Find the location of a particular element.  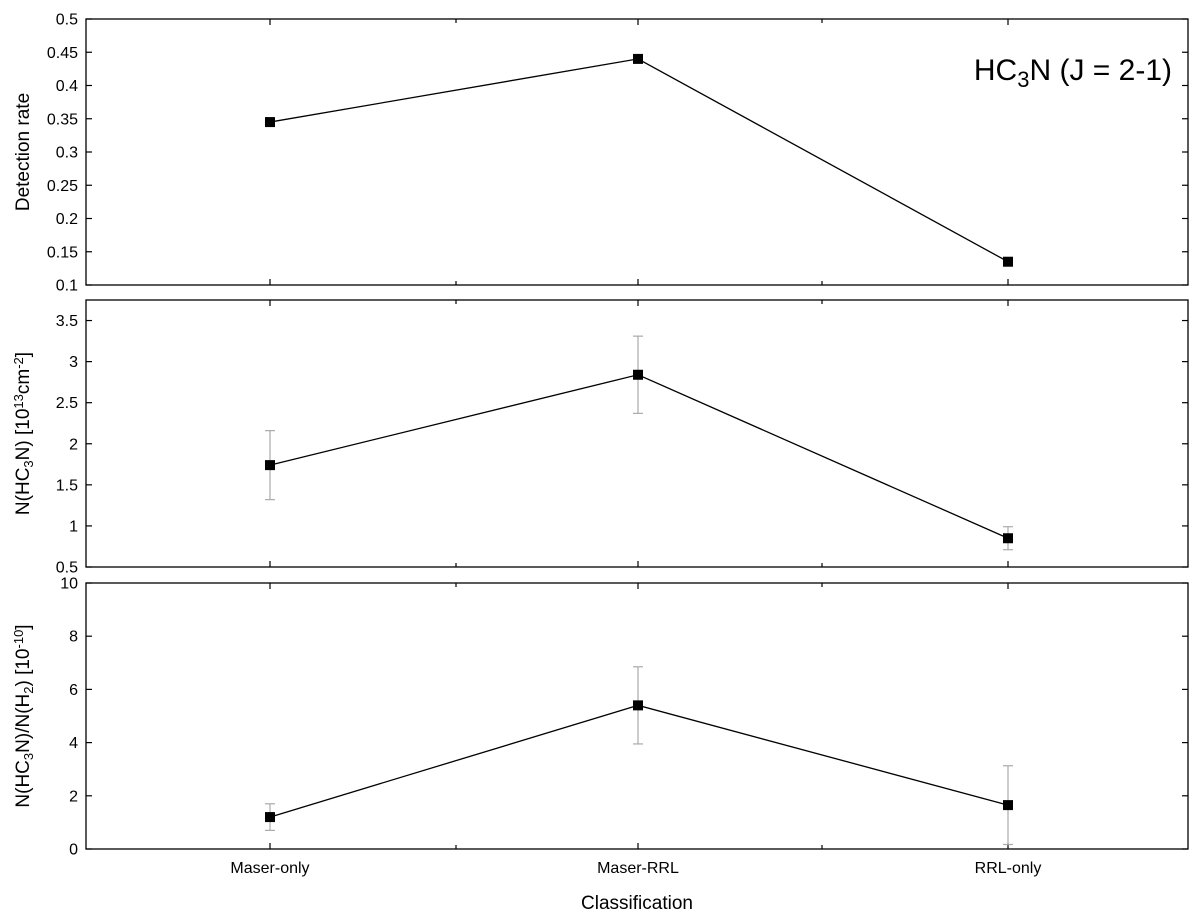

y-axis-title: N(HC3N)/N(H2) [10-10] is located at coordinates (23, 715).